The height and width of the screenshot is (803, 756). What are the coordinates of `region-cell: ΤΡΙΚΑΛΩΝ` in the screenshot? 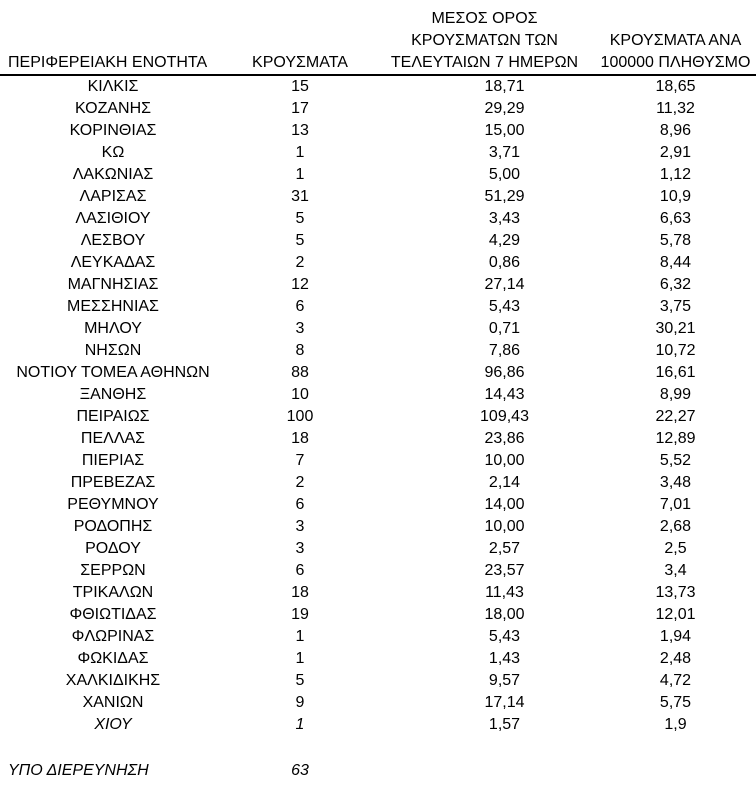 It's located at (113, 592).